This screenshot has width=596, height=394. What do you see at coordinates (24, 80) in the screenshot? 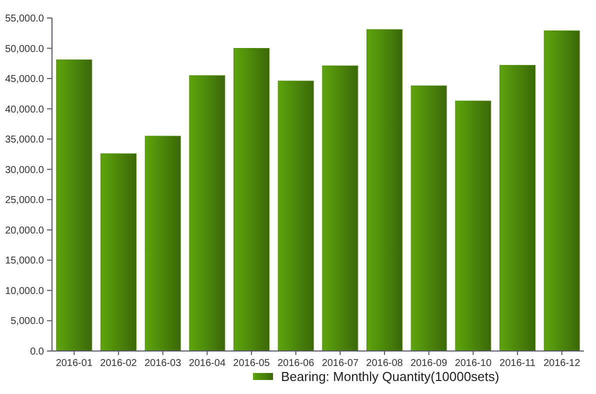
I see `y-tick-label: 45,000.0` at bounding box center [24, 80].